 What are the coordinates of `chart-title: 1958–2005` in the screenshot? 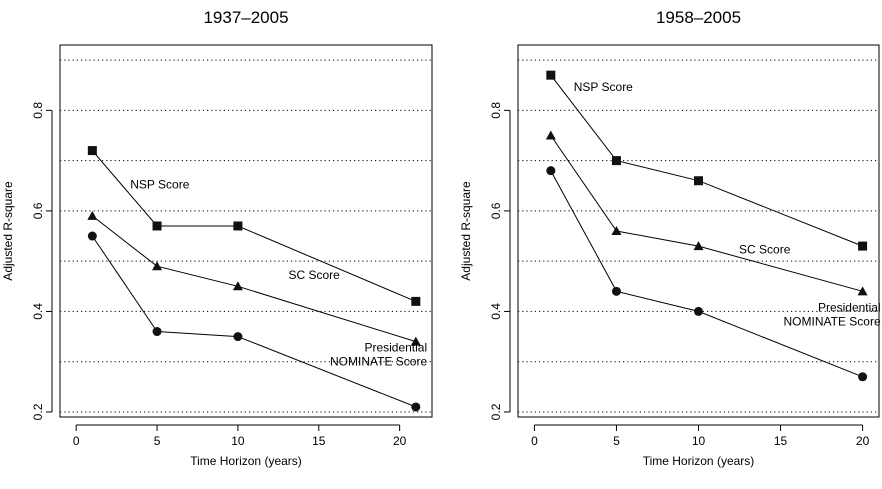 It's located at (698, 17).